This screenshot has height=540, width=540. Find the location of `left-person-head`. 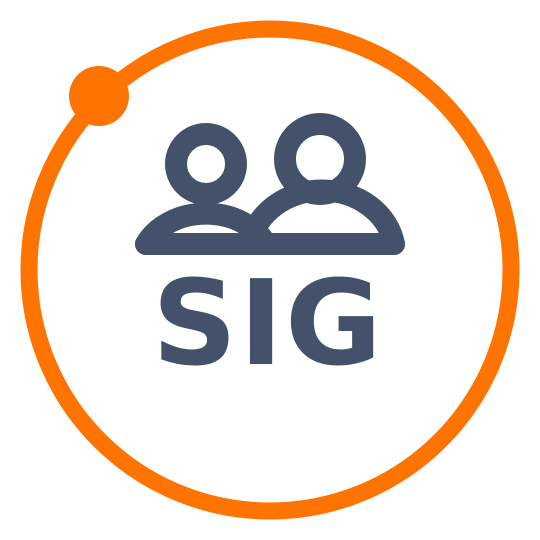

left-person-head is located at coordinates (206, 164).